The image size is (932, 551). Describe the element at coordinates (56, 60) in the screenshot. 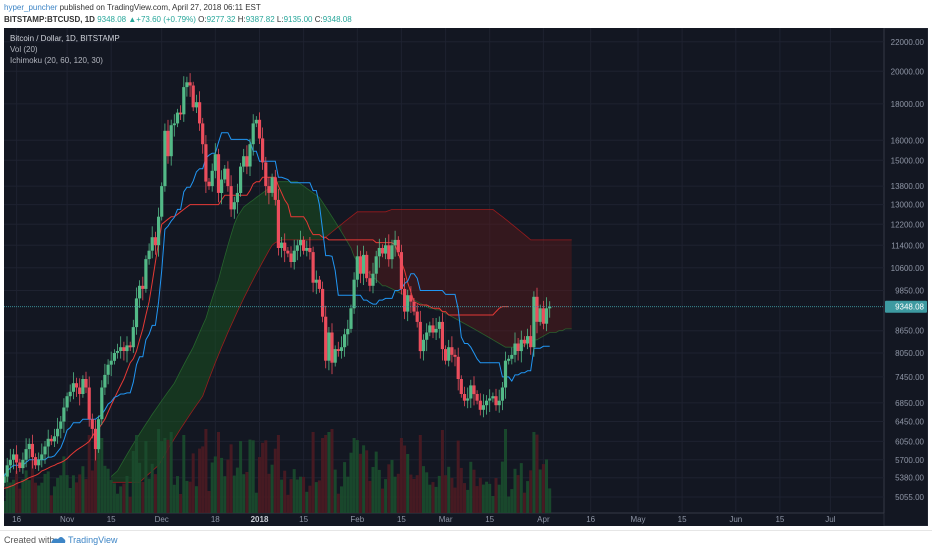

I see `indicator-legend: Ichimoku (20, 60, 120, 30)` at that location.